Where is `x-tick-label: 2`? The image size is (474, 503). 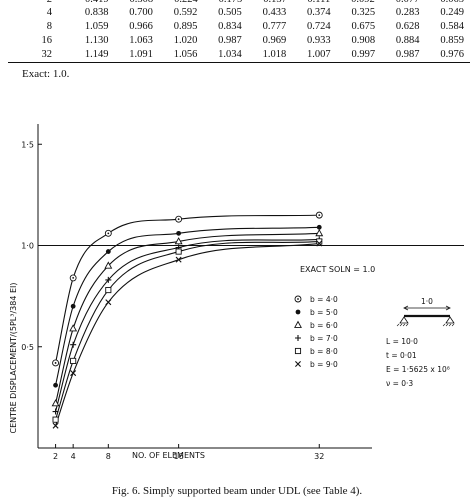
x-tick-label: 2 is located at coordinates (55, 456).